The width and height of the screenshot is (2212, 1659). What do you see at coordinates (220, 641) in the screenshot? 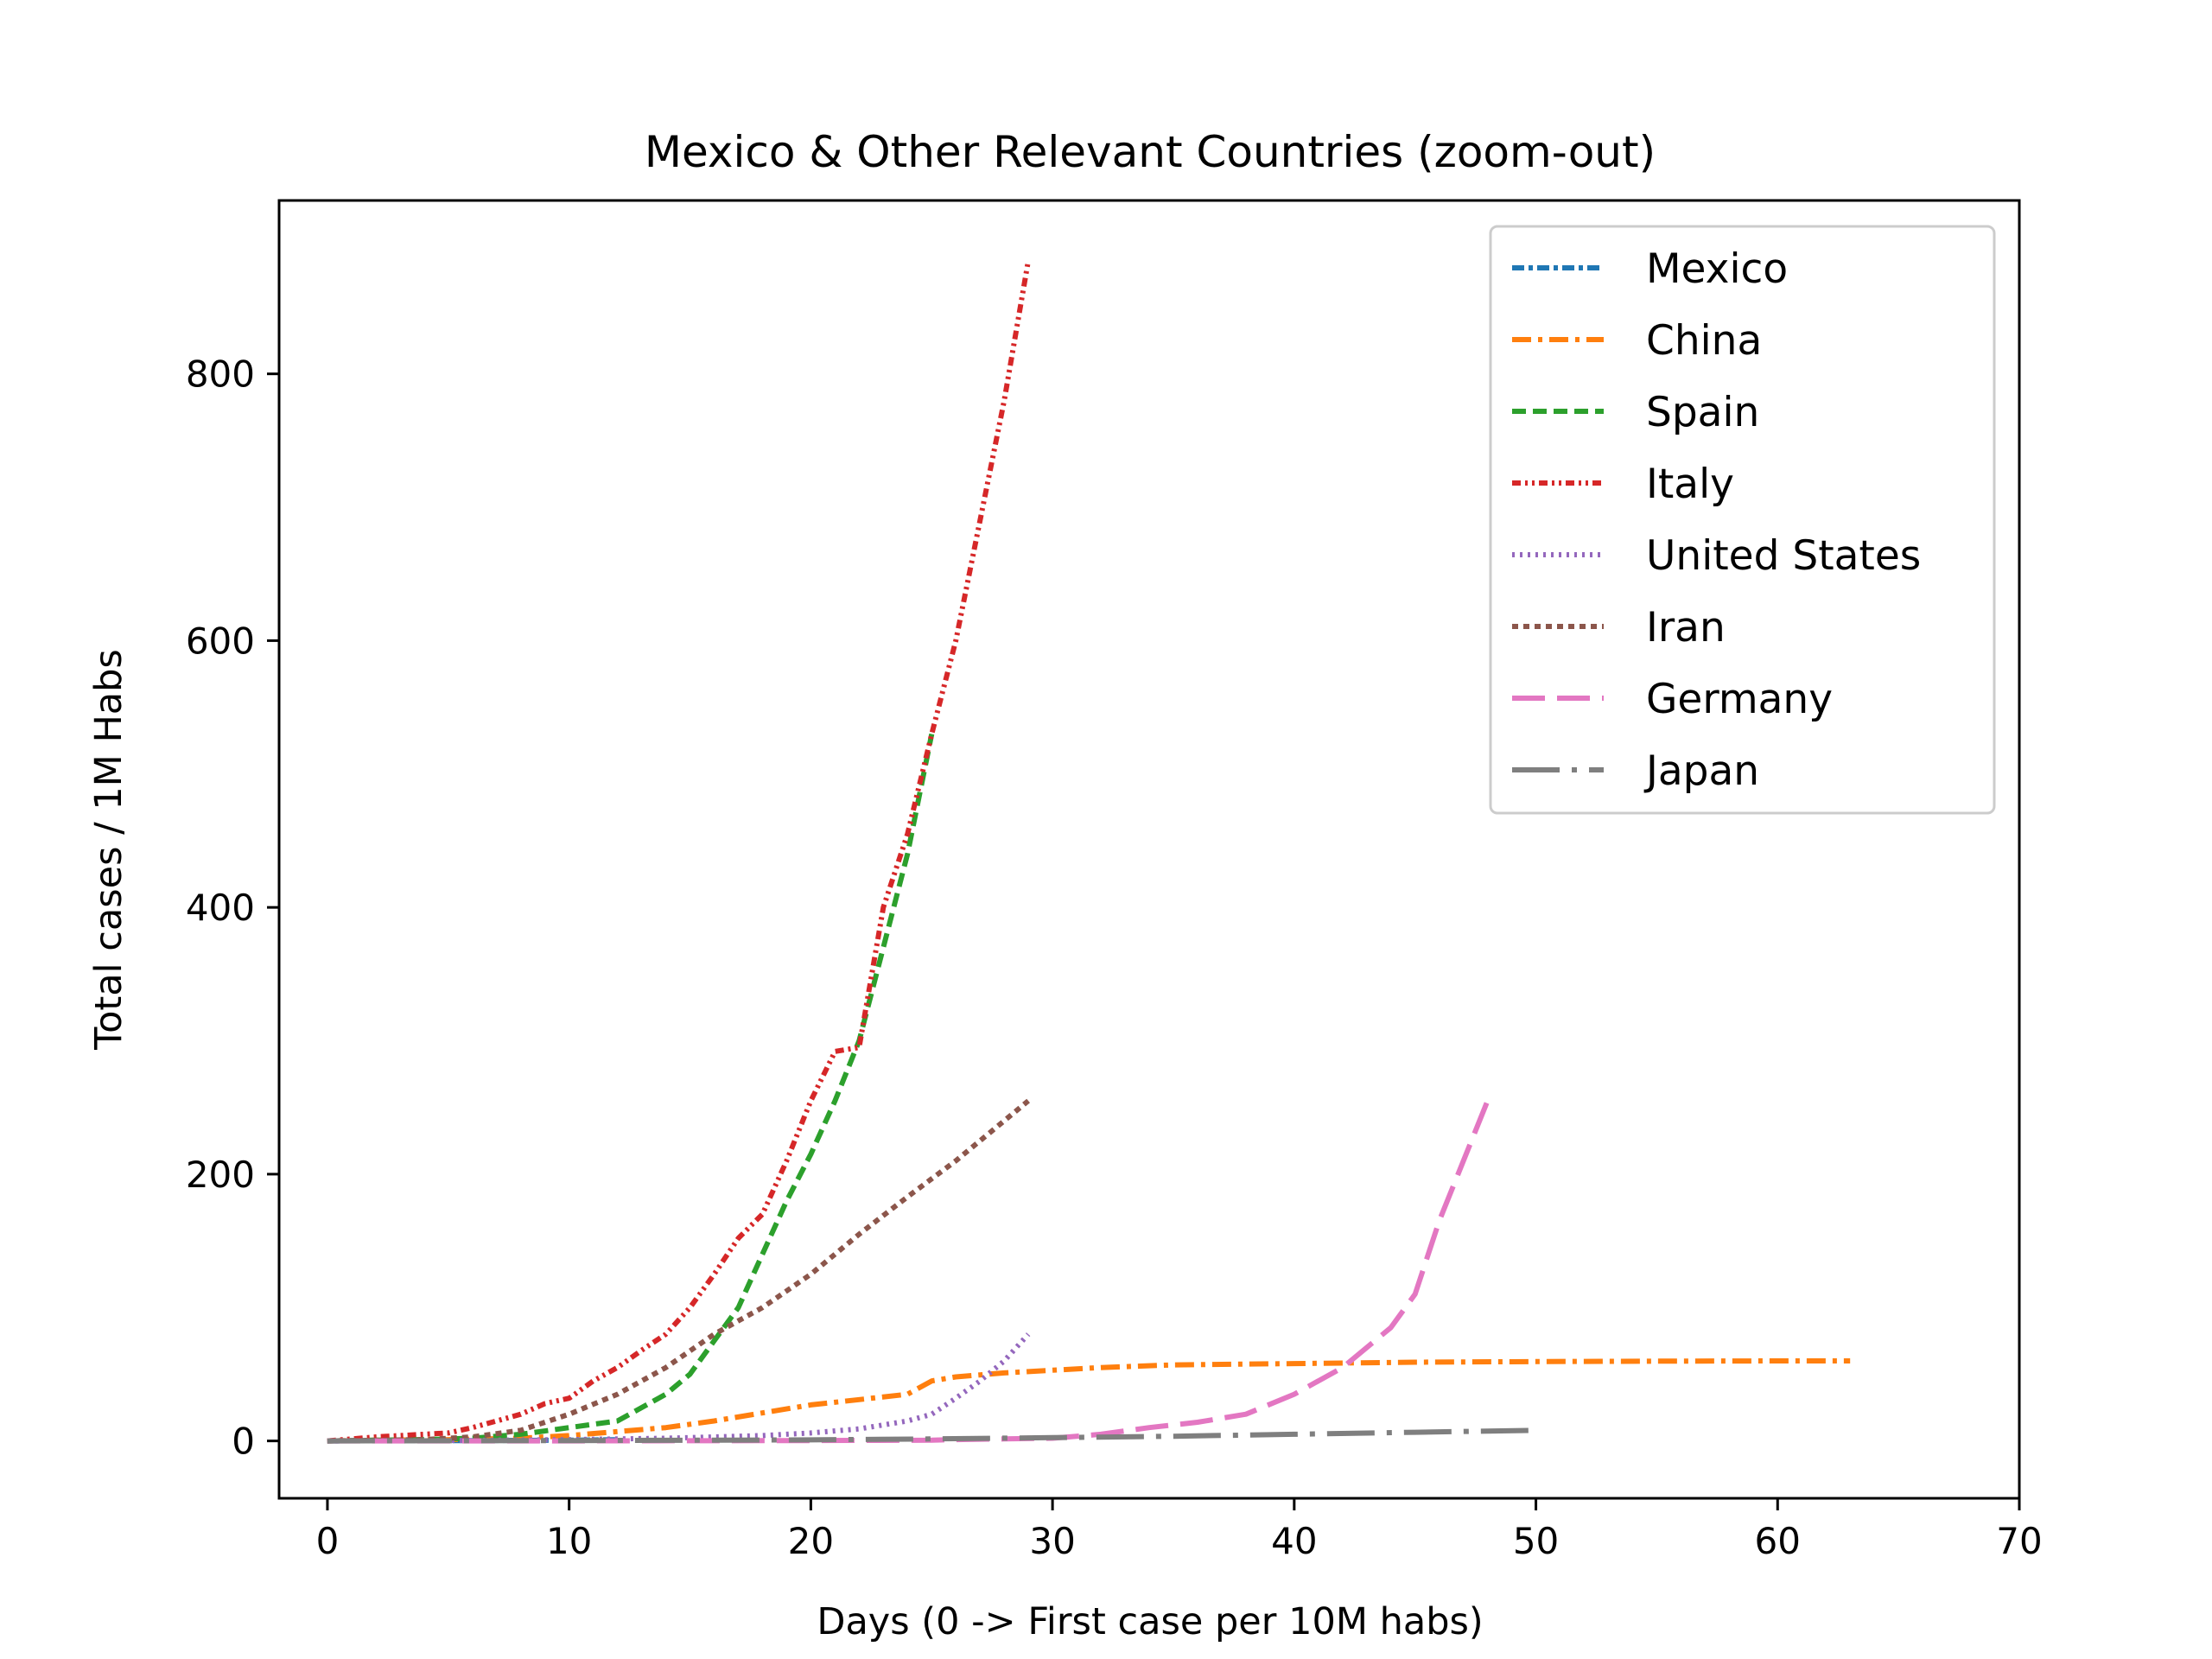
I see `y-tick-label: 600` at bounding box center [220, 641].